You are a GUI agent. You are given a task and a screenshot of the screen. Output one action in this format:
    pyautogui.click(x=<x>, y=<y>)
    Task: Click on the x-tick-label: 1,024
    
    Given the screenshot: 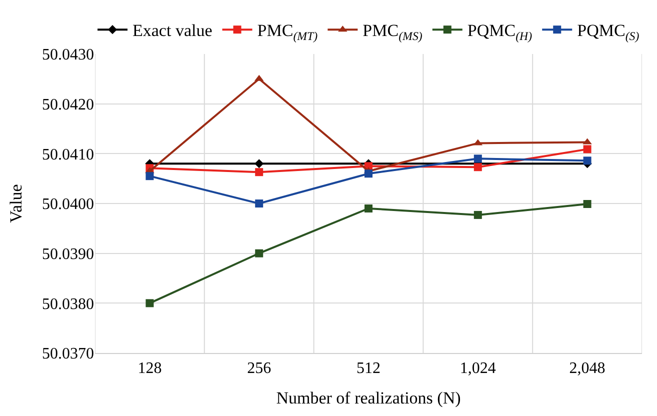 What is the action you would take?
    pyautogui.click(x=478, y=369)
    